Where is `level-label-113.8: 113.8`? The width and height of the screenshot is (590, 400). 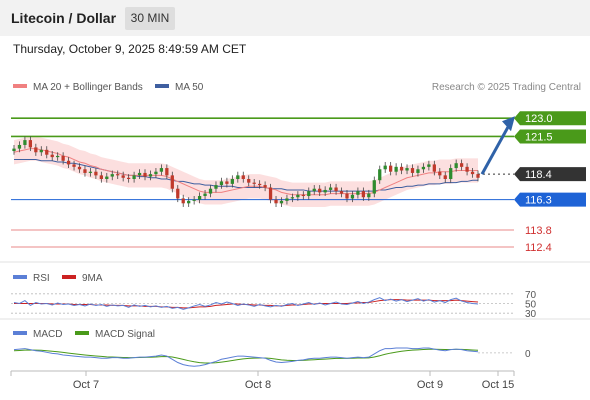 level-label-113.8: 113.8 is located at coordinates (538, 231).